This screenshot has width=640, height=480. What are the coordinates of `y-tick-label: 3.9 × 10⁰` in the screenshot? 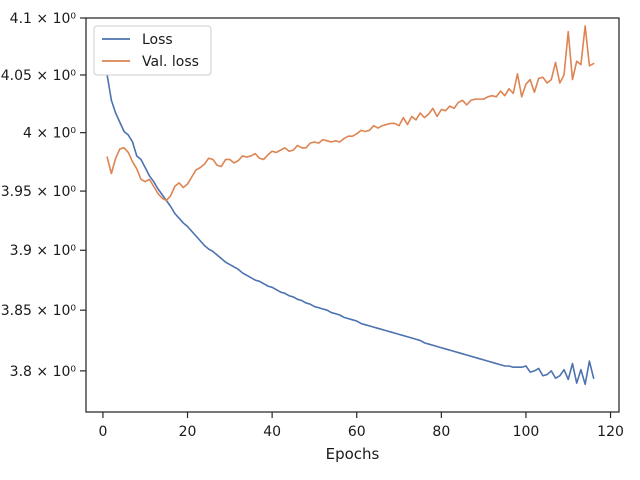 It's located at (43, 251).